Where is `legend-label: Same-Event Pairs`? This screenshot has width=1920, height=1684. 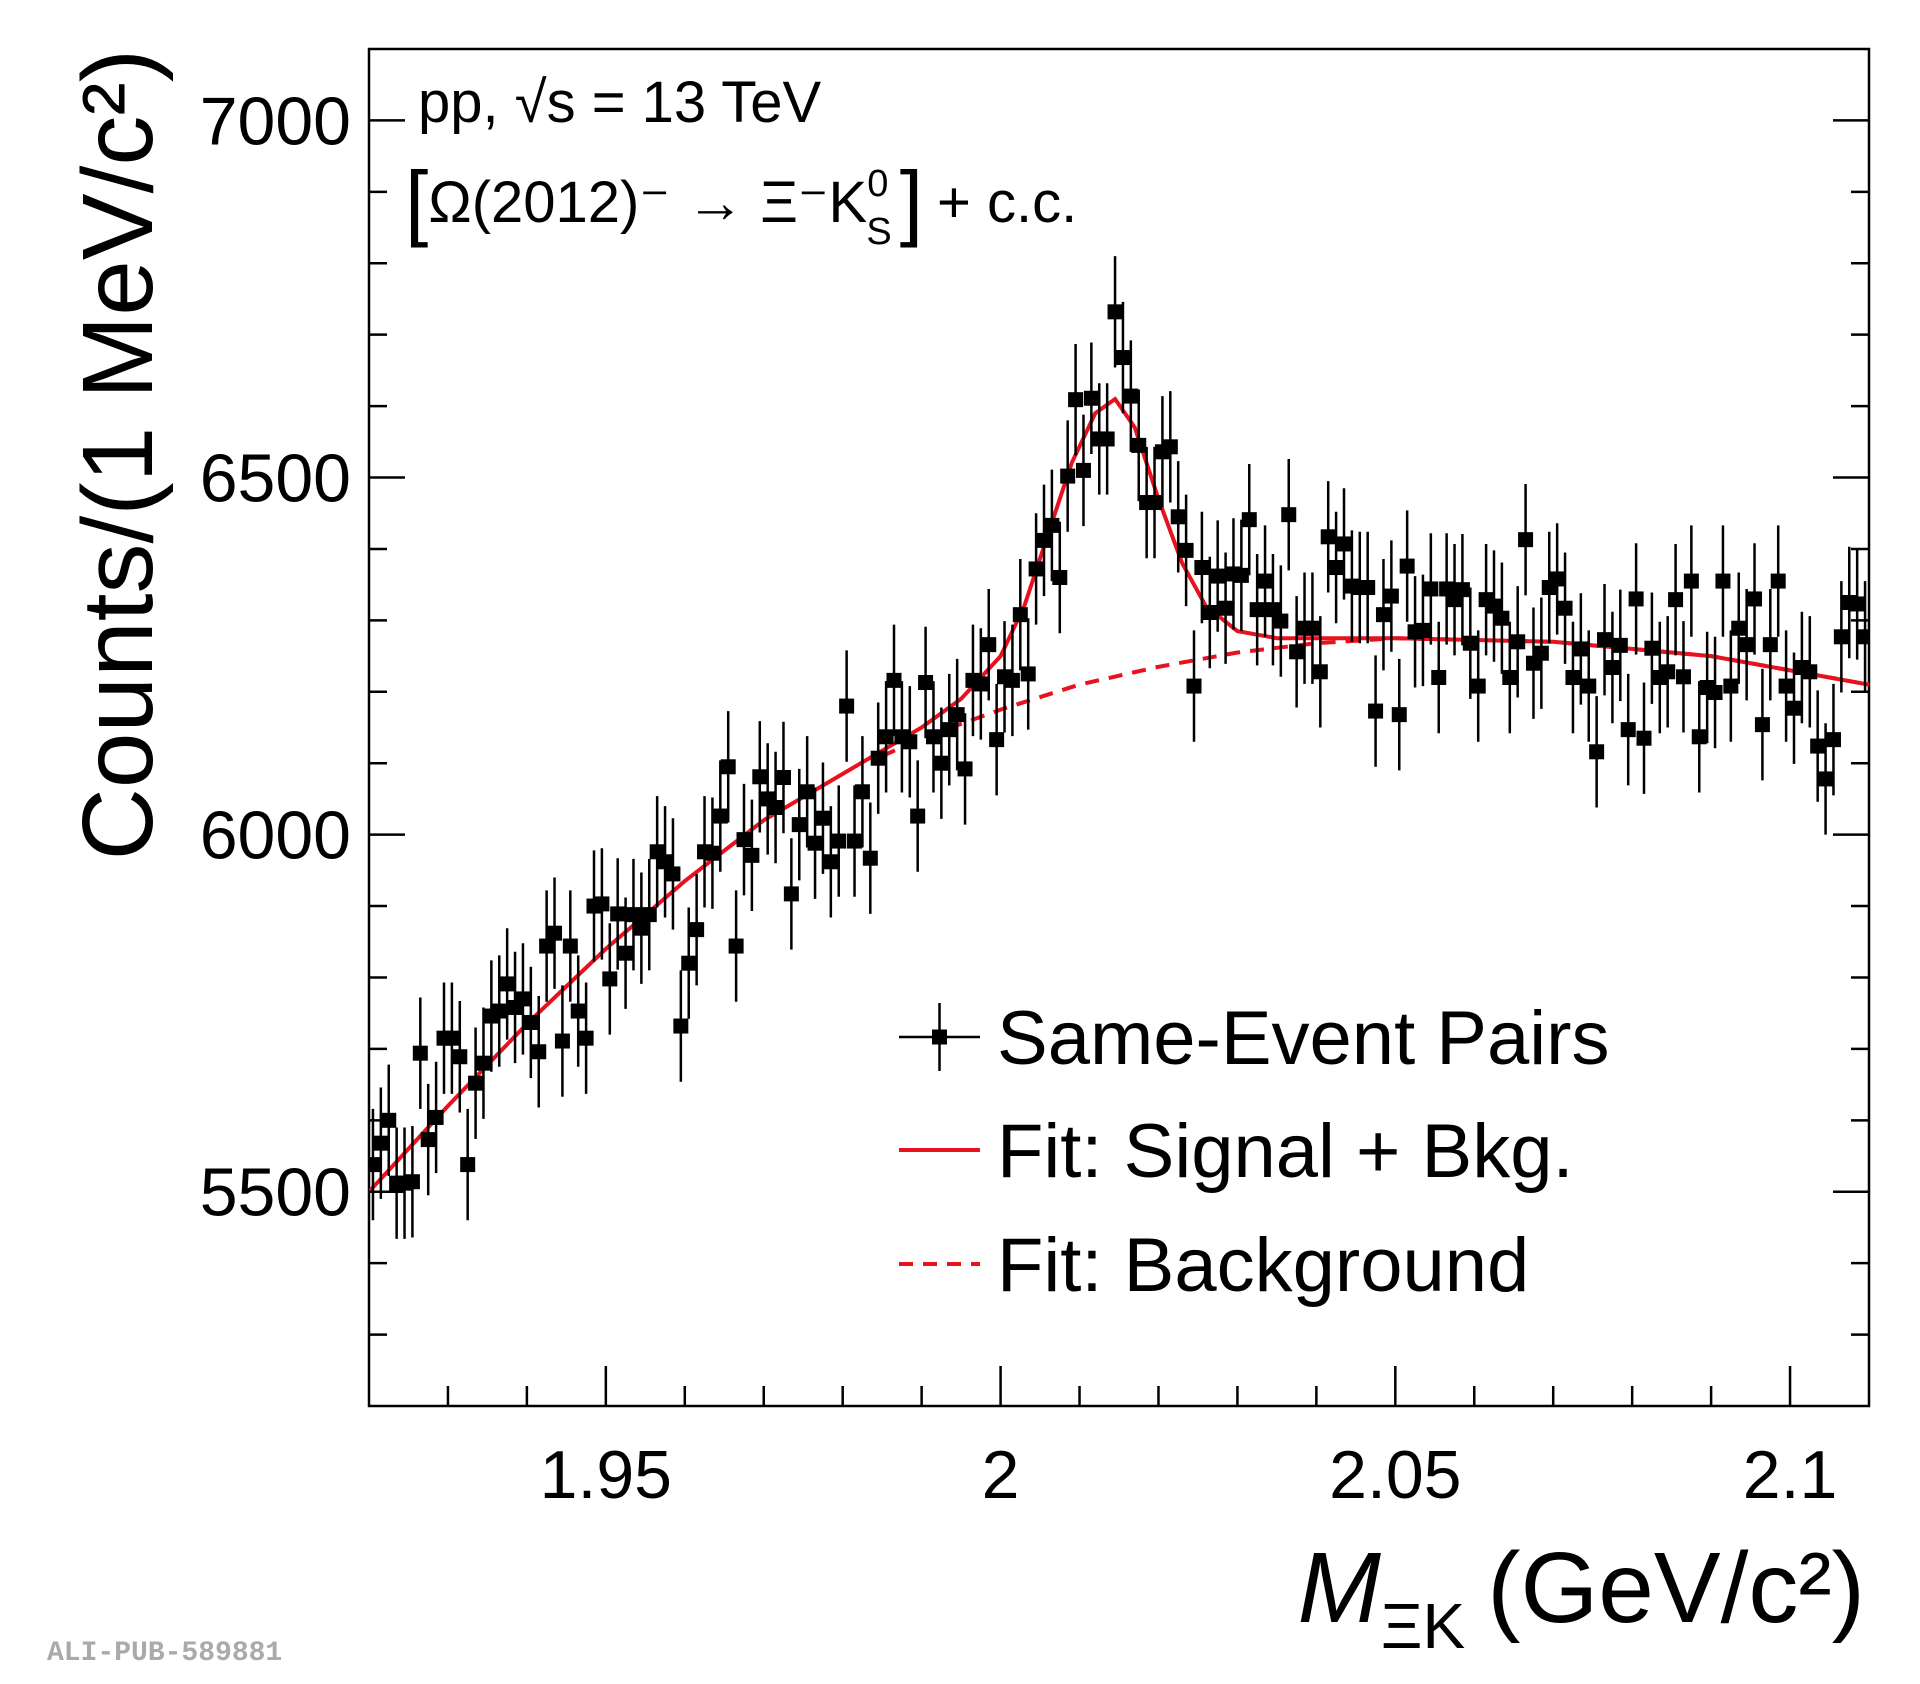
legend-label: Same-Event Pairs is located at coordinates (1303, 1038).